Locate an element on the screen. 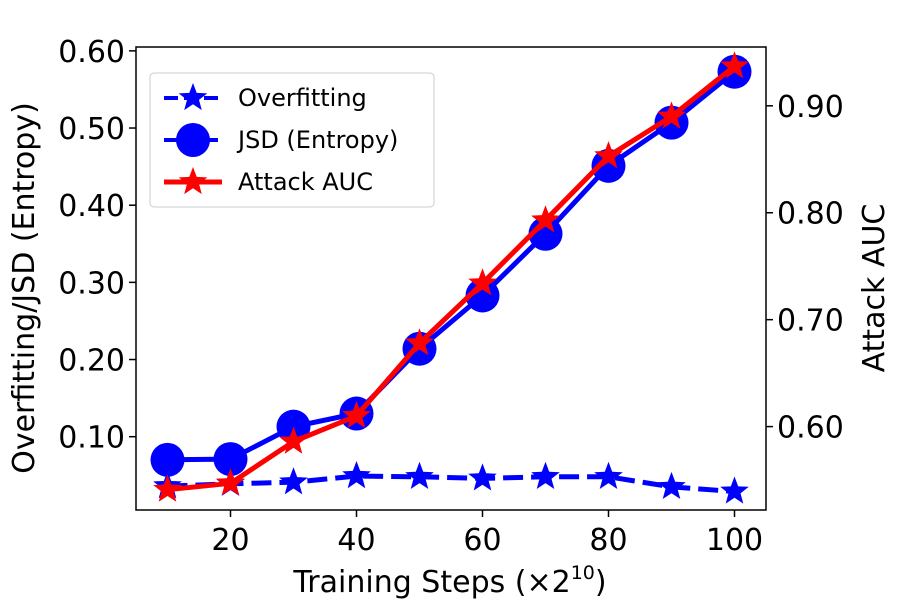 Image resolution: width=900 pixels, height=600 pixels. legend-swatch-overfitting is located at coordinates (193, 97).